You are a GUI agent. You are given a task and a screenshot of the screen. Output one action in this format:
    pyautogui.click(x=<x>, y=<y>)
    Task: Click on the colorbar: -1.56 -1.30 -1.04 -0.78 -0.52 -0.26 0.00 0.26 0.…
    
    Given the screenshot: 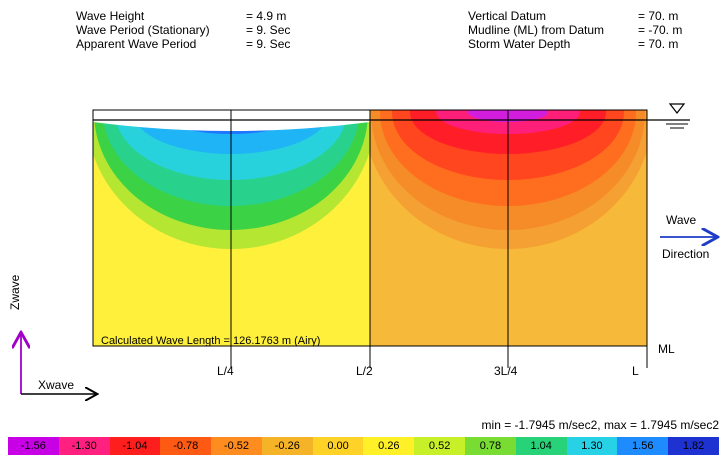 What is the action you would take?
    pyautogui.click(x=363, y=446)
    